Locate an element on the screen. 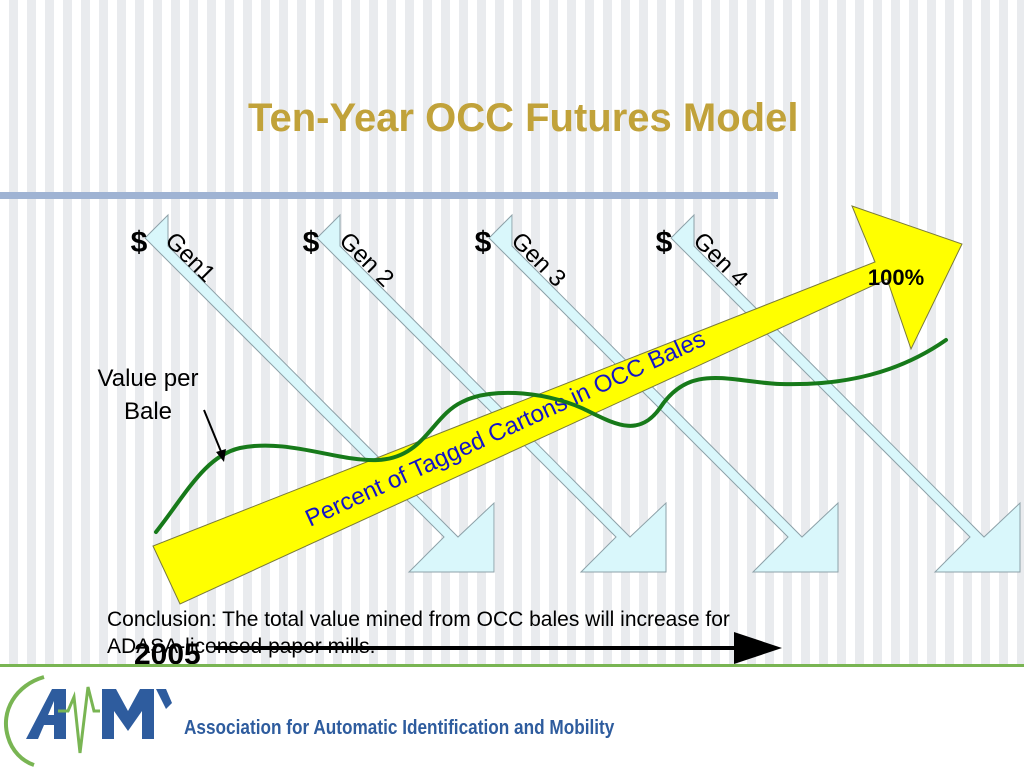  logo-swoosh is located at coordinates (24, 721).